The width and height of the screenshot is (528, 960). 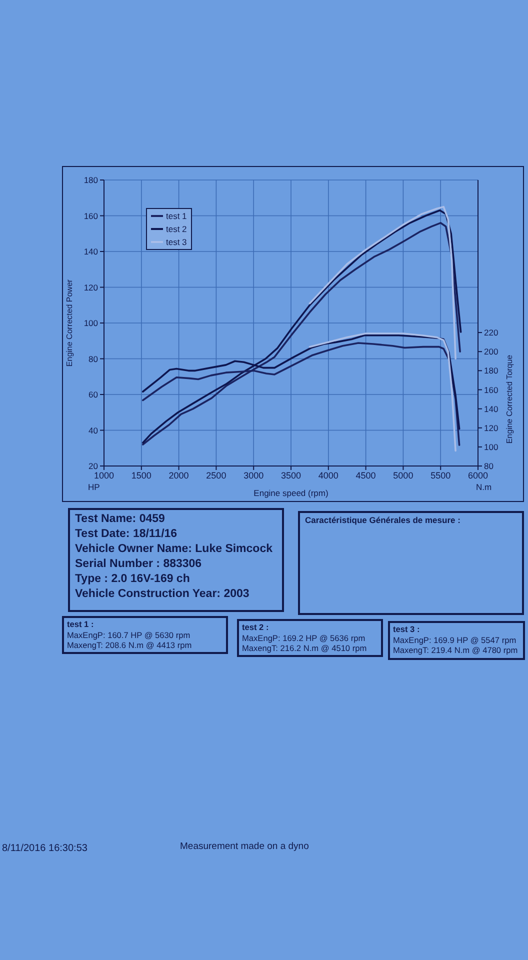 I want to click on y-tick-label: 160, so click(x=91, y=215).